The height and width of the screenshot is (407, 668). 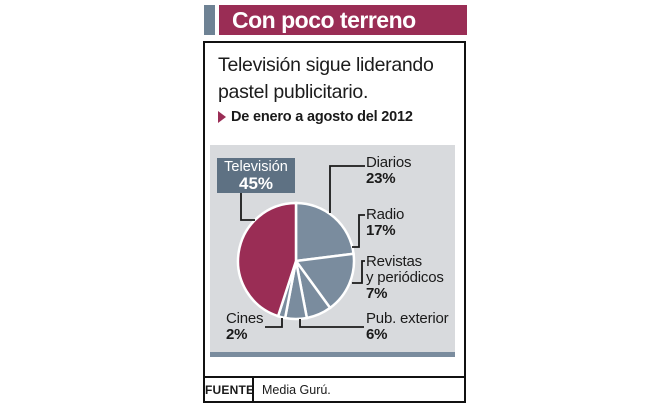 What do you see at coordinates (385, 214) in the screenshot?
I see `callout-radio-label: Radio` at bounding box center [385, 214].